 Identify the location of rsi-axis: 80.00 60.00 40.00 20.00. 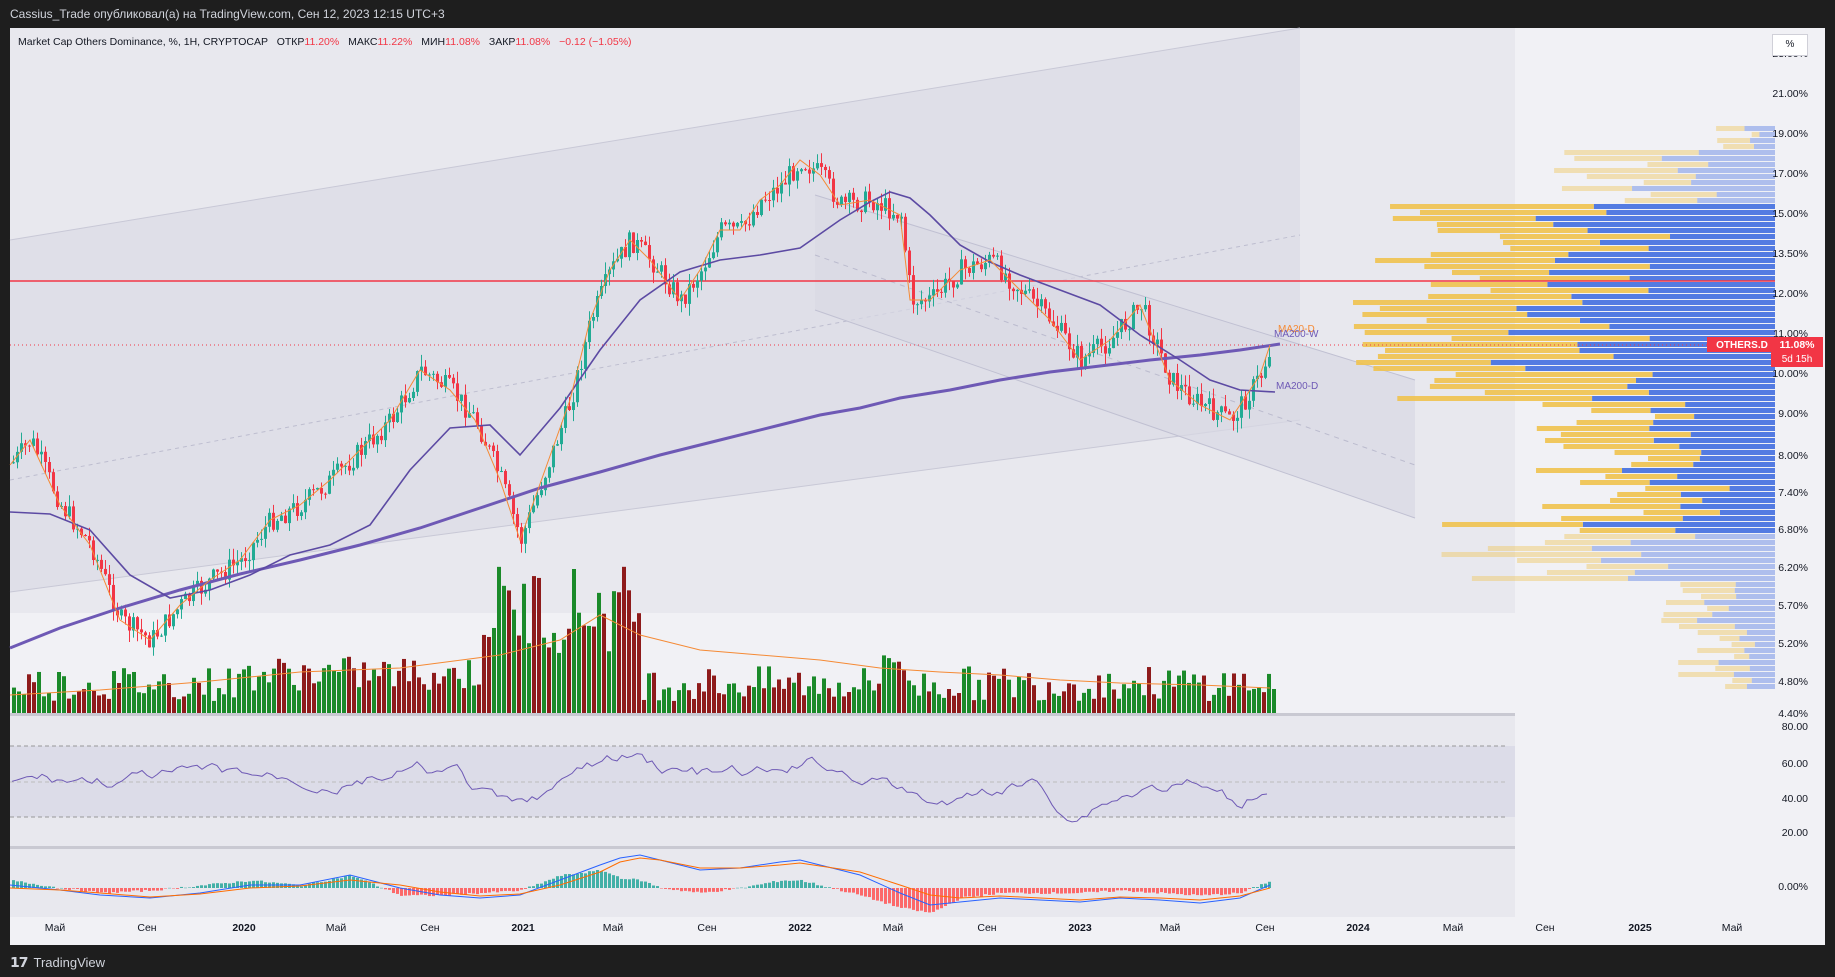
(1795, 780).